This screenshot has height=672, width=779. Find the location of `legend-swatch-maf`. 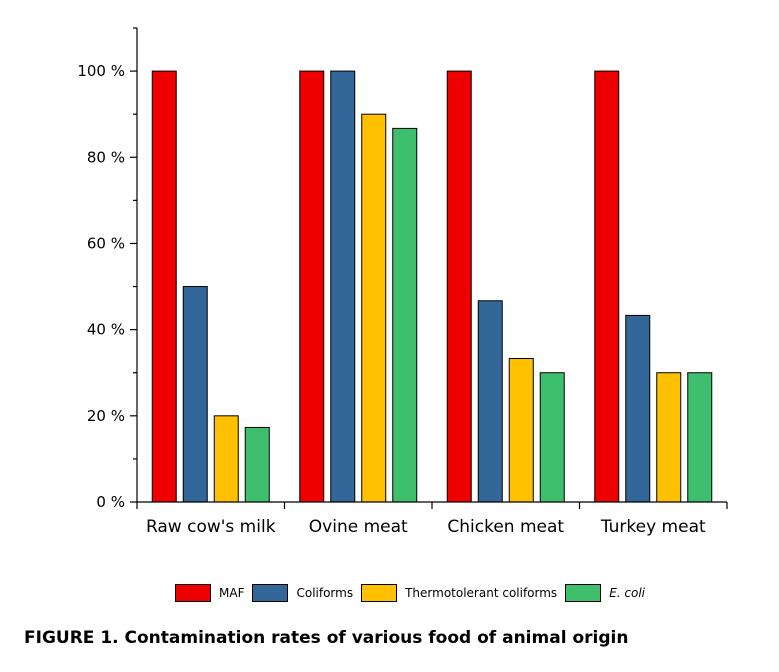

legend-swatch-maf is located at coordinates (193, 593).